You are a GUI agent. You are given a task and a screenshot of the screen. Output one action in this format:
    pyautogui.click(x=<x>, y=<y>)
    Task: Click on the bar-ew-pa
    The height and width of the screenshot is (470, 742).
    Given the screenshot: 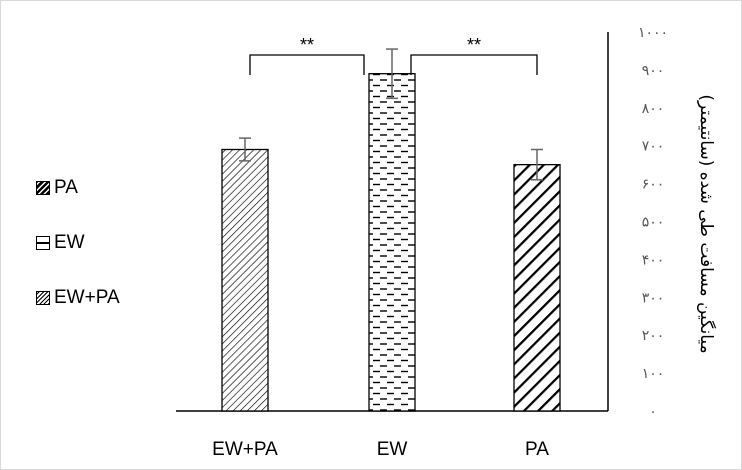 What is the action you would take?
    pyautogui.click(x=245, y=280)
    